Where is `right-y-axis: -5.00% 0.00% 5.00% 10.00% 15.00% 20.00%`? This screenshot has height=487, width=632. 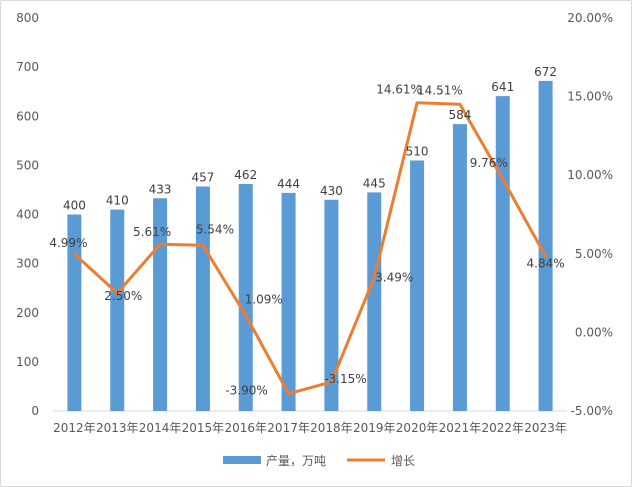 right-y-axis: -5.00% 0.00% 5.00% 10.00% 15.00% 20.00% is located at coordinates (590, 214).